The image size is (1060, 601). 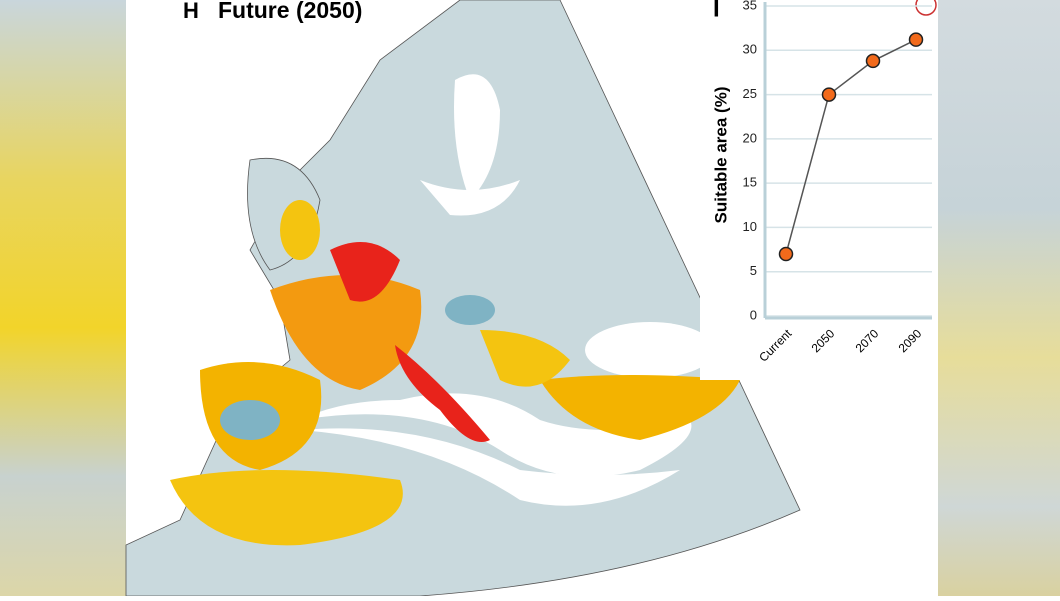 I want to click on y-tick-label: 5, so click(x=753, y=270).